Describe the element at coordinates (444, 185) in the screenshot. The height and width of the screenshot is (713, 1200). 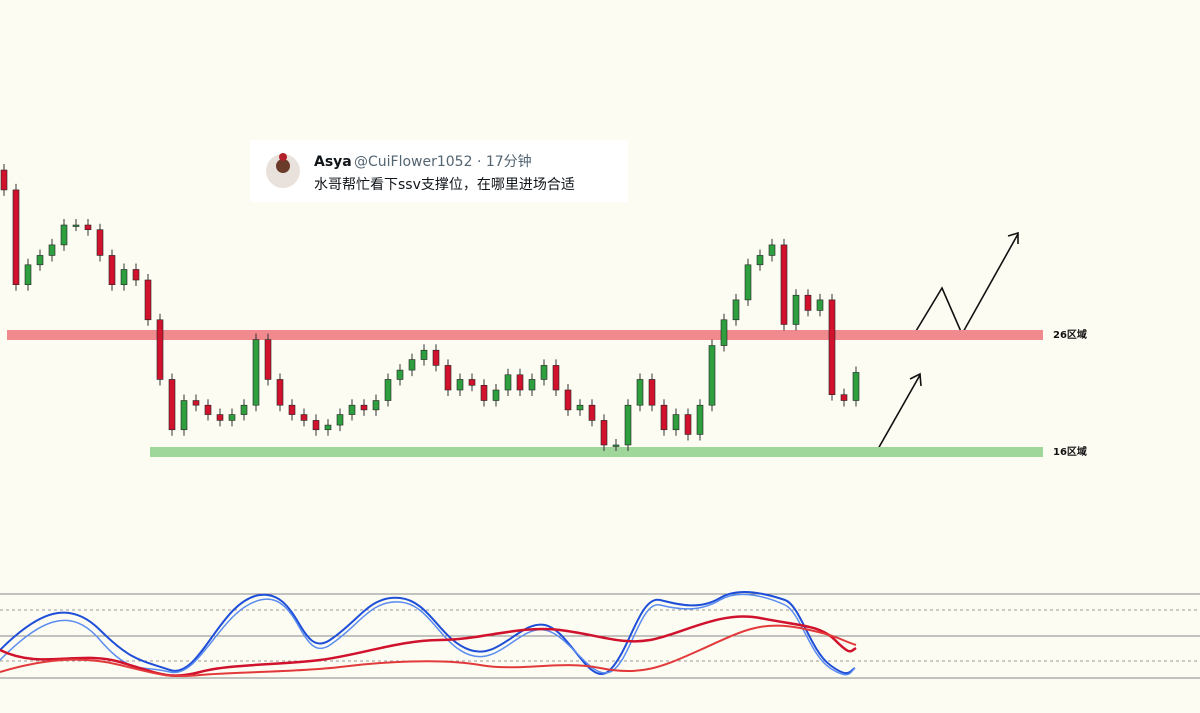
I see `tweet-text: 水哥帮忙看下ssv支撑位，在哪里进场合适` at that location.